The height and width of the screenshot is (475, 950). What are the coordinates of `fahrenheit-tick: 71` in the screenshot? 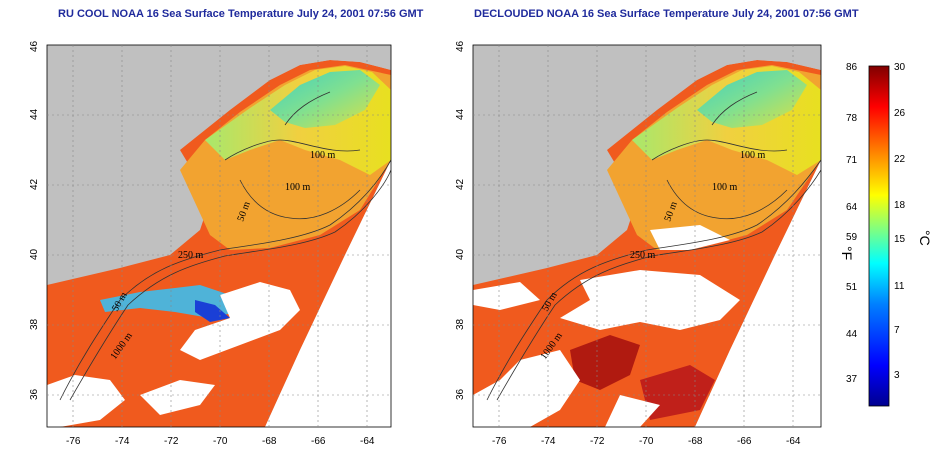 It's located at (852, 160).